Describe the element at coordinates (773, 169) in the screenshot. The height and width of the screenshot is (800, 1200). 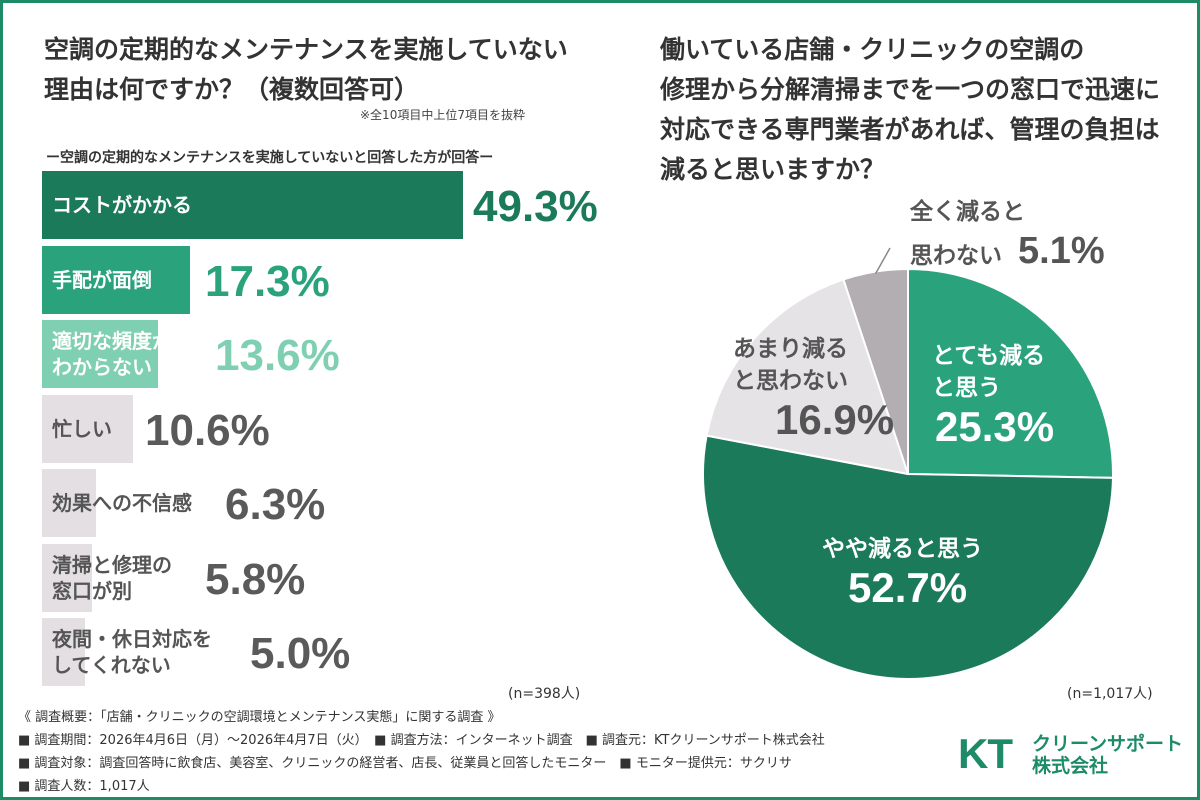
I see `right-title-line4: 減ると思いますか？` at that location.